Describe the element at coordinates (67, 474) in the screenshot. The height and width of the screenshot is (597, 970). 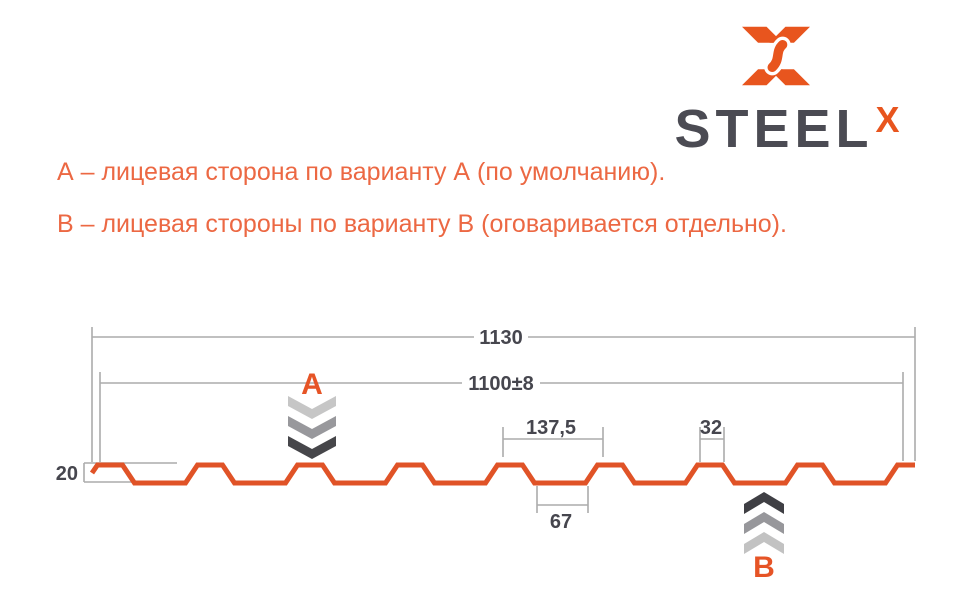
I see `dim-height-label: 20` at that location.